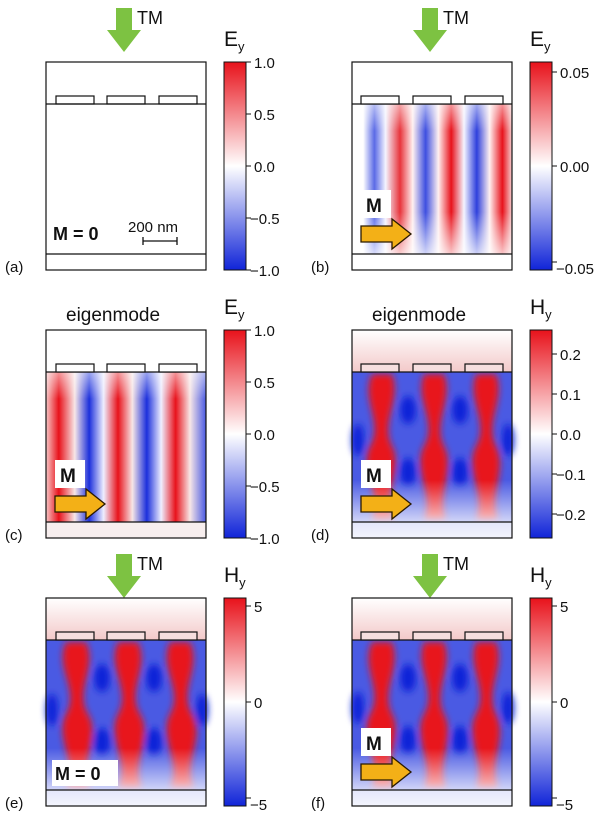 This screenshot has height=814, width=614. I want to click on tick-label: 0.05, so click(574, 73).